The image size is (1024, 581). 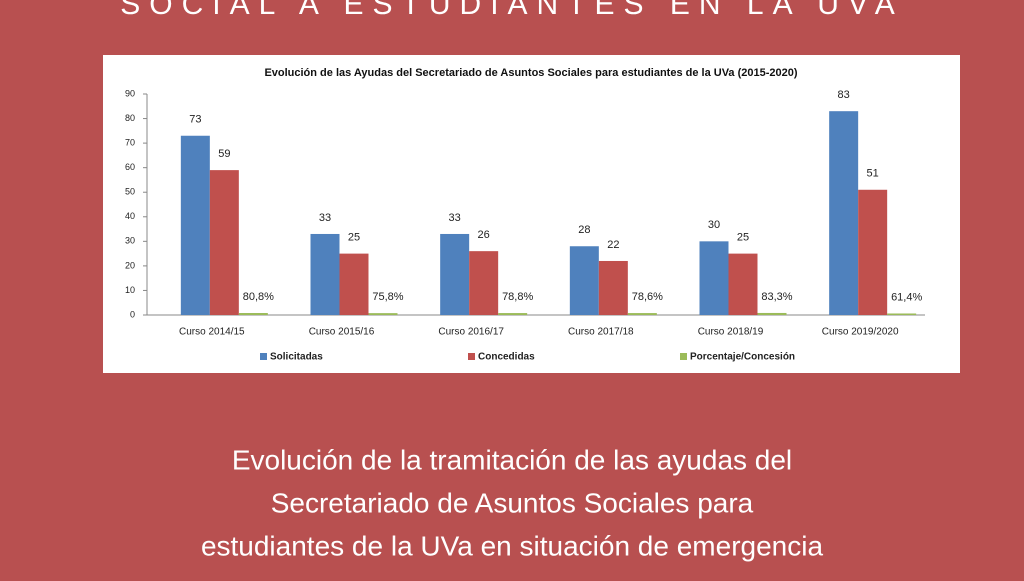 I want to click on caption-line: Secretariado de Asuntos Sociales para, so click(x=512, y=502).